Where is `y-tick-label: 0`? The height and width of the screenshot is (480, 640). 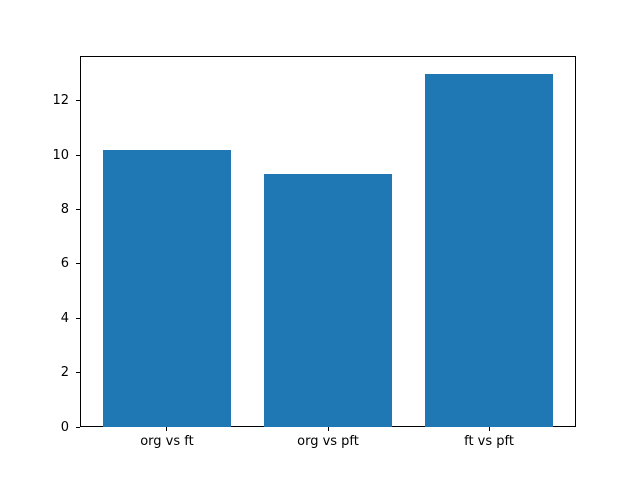 y-tick-label: 0 is located at coordinates (64, 427).